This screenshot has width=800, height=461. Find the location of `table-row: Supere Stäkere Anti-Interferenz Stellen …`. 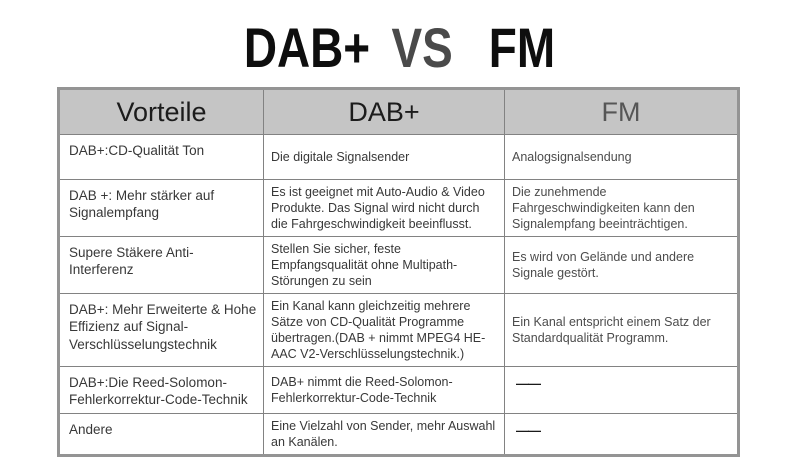

table-row: Supere Stäkere Anti-Interferenz Stellen … is located at coordinates (398, 265).